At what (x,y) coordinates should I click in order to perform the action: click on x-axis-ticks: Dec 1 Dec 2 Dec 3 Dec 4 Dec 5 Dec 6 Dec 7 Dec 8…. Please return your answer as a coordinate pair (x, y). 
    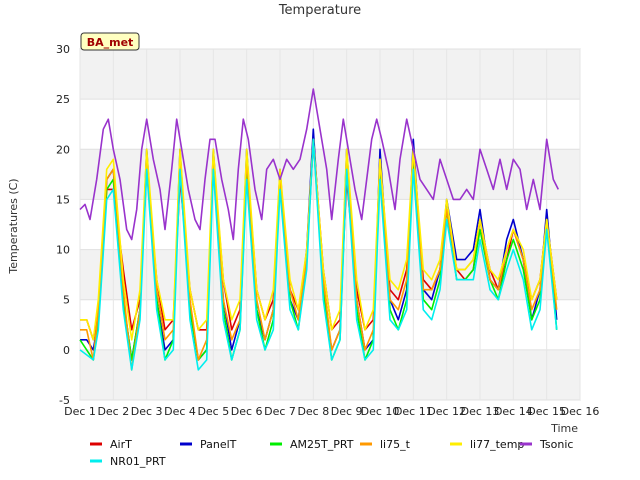
    Looking at the image, I should click on (331, 411).